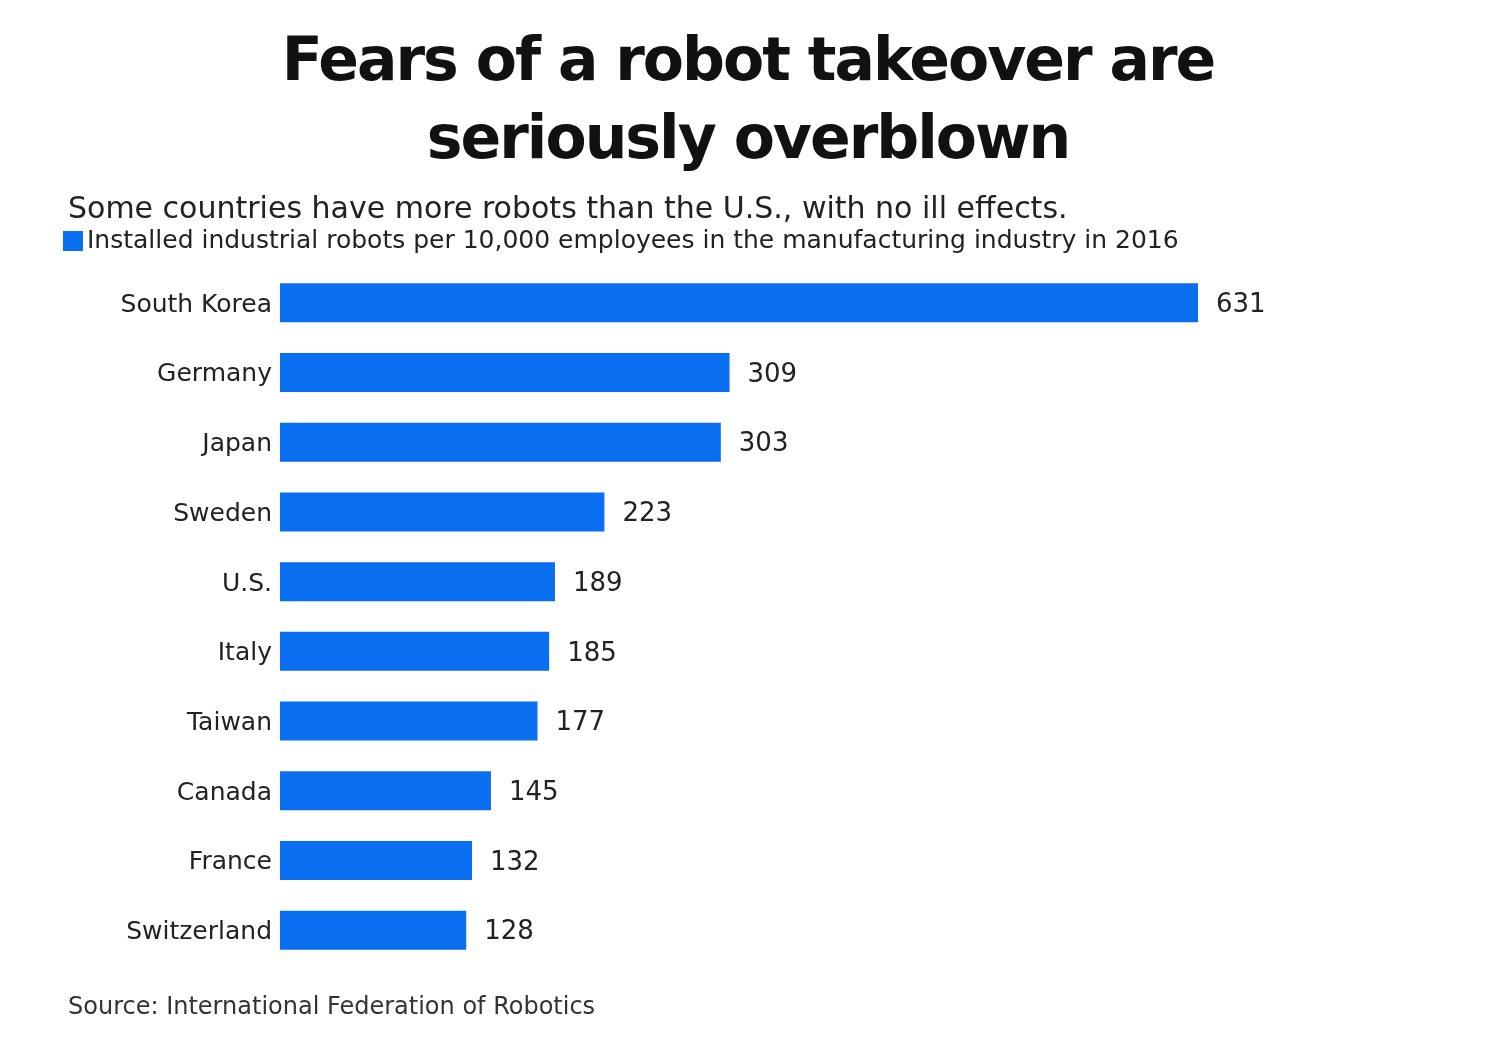  What do you see at coordinates (568, 207) in the screenshot?
I see `chart-subtitle: Some countries have more robots than the U.S., with no ill effects.` at bounding box center [568, 207].